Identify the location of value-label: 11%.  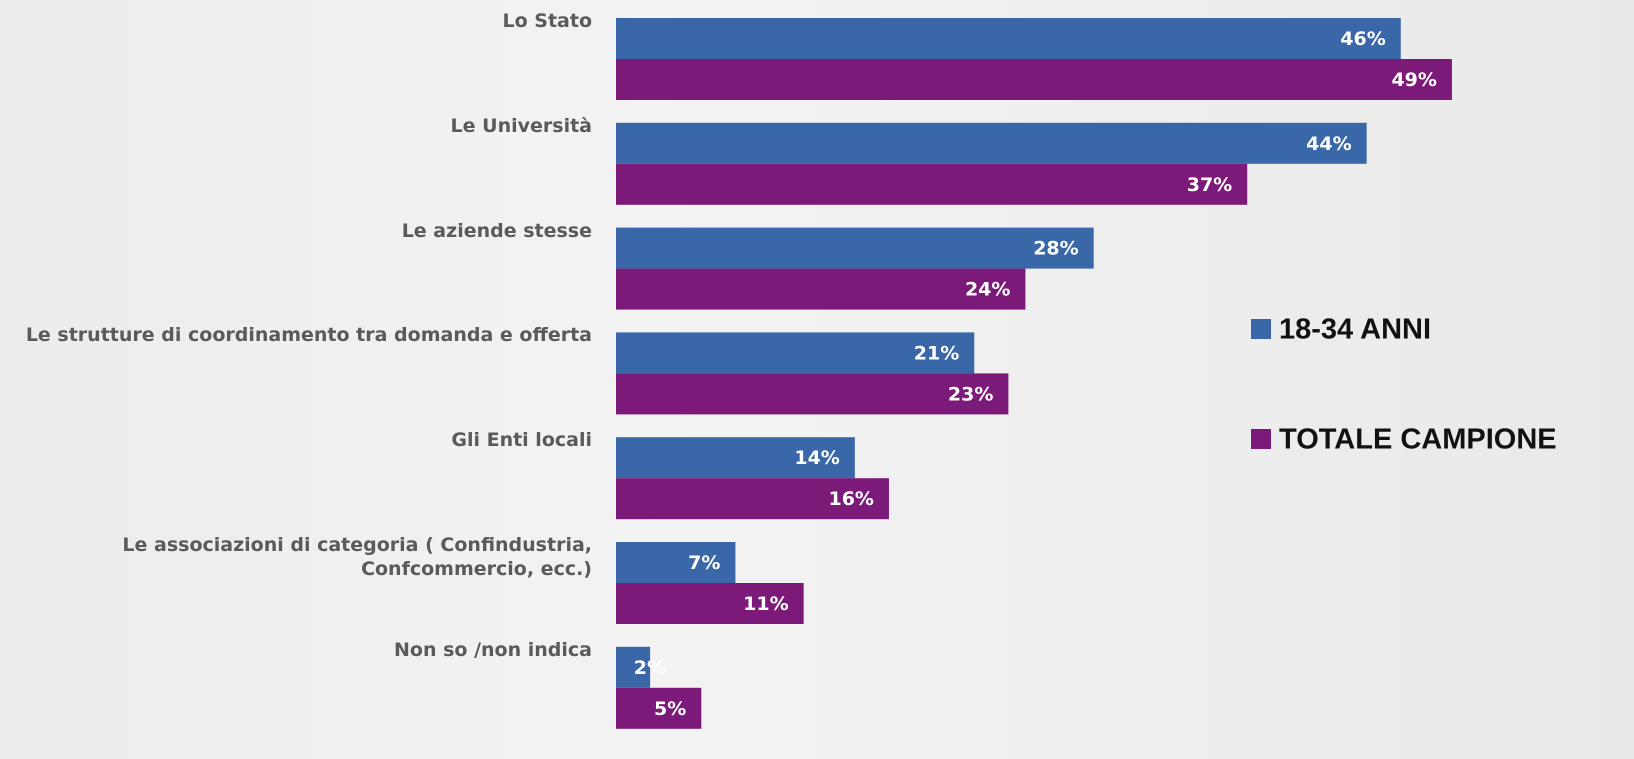
(765, 604).